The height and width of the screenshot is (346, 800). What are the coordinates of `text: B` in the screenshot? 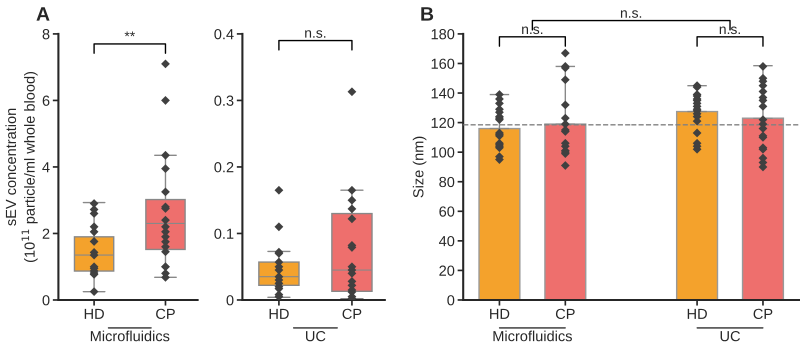 It's located at (427, 14).